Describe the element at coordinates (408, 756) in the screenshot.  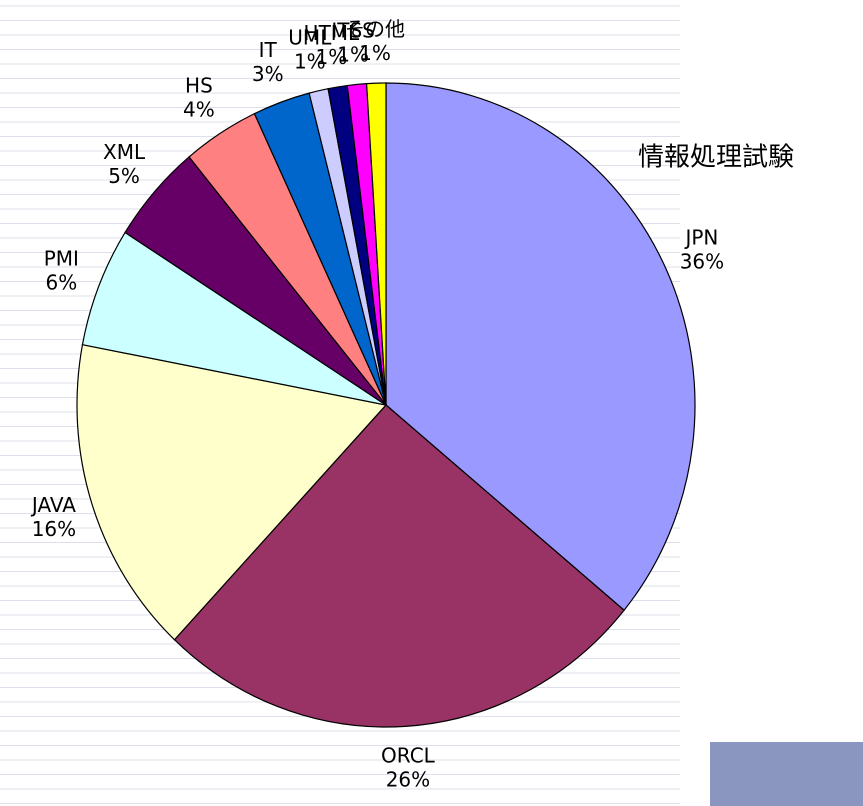
I see `slice-label: ORCL` at that location.